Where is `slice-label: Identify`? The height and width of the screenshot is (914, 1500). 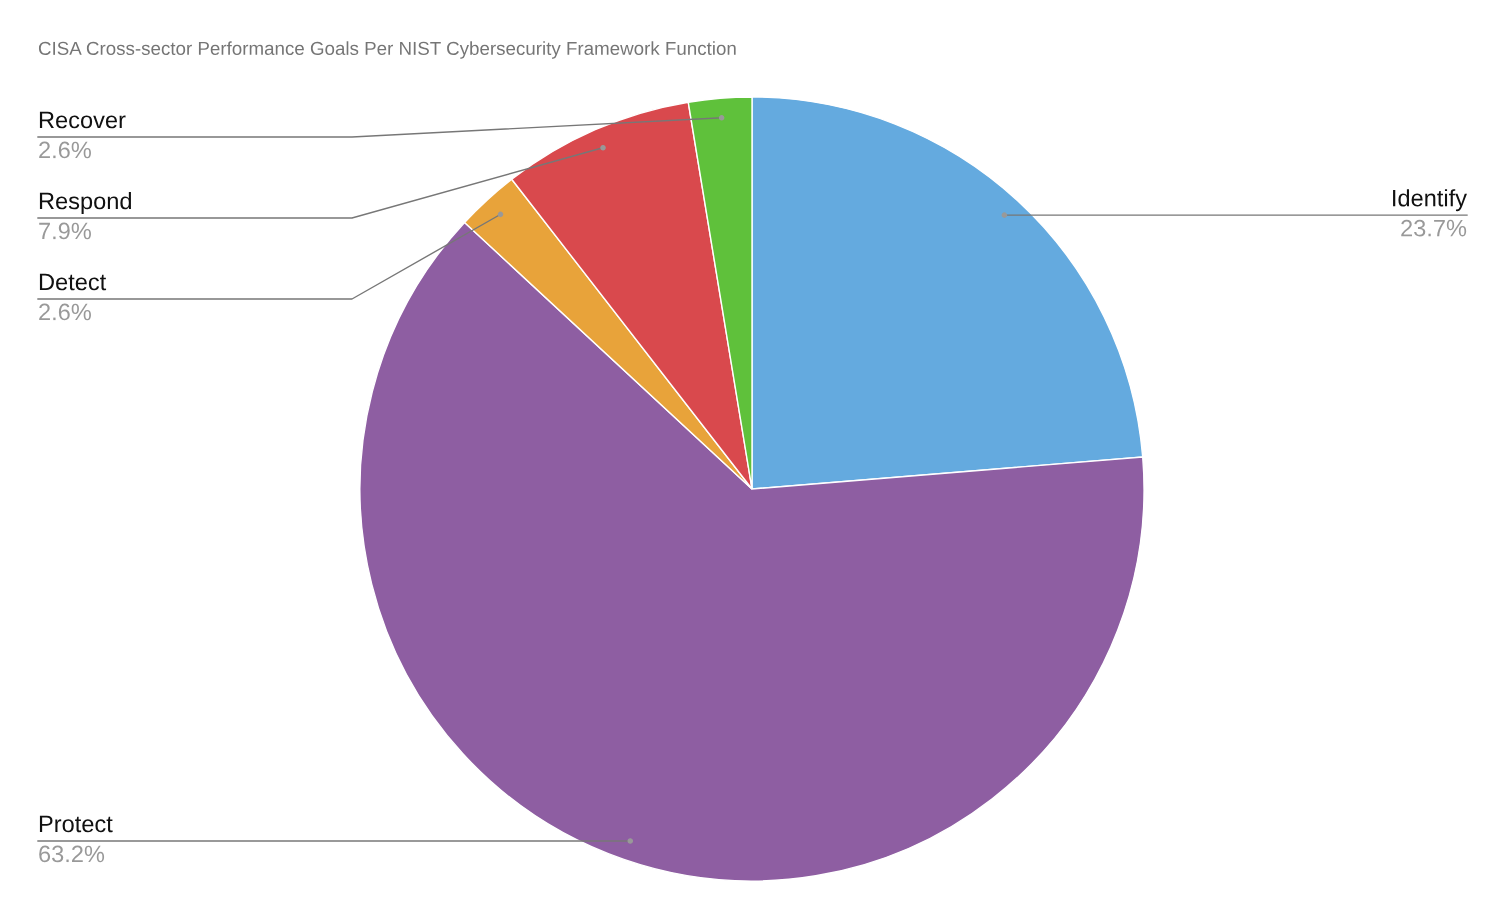 slice-label: Identify is located at coordinates (1430, 200).